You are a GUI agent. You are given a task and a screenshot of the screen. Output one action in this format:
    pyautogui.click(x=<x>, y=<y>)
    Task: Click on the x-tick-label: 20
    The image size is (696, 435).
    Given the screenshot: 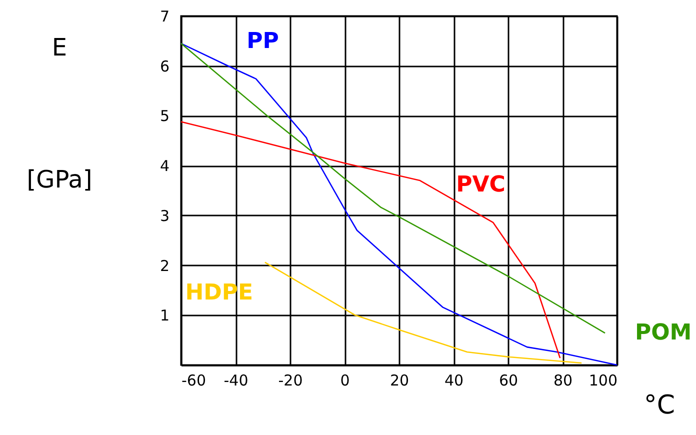 What is the action you would take?
    pyautogui.click(x=400, y=381)
    